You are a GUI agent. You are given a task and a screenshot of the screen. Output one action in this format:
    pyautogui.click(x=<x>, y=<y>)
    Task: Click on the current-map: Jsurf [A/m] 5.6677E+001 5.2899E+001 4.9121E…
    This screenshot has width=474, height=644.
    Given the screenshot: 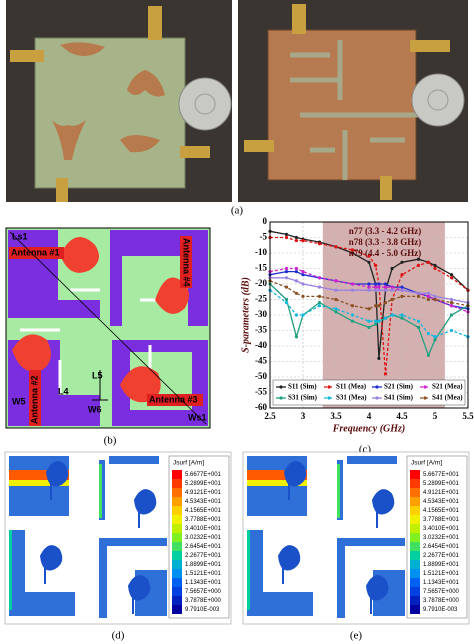 What is the action you would take?
    pyautogui.click(x=356, y=538)
    